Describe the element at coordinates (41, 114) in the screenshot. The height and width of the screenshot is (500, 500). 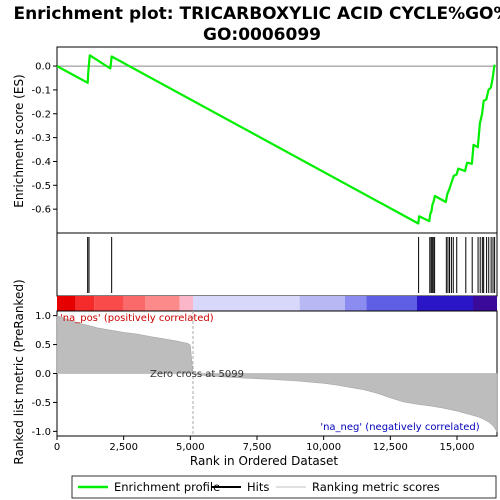
I see `es-tick-label: -0.2` at that location.